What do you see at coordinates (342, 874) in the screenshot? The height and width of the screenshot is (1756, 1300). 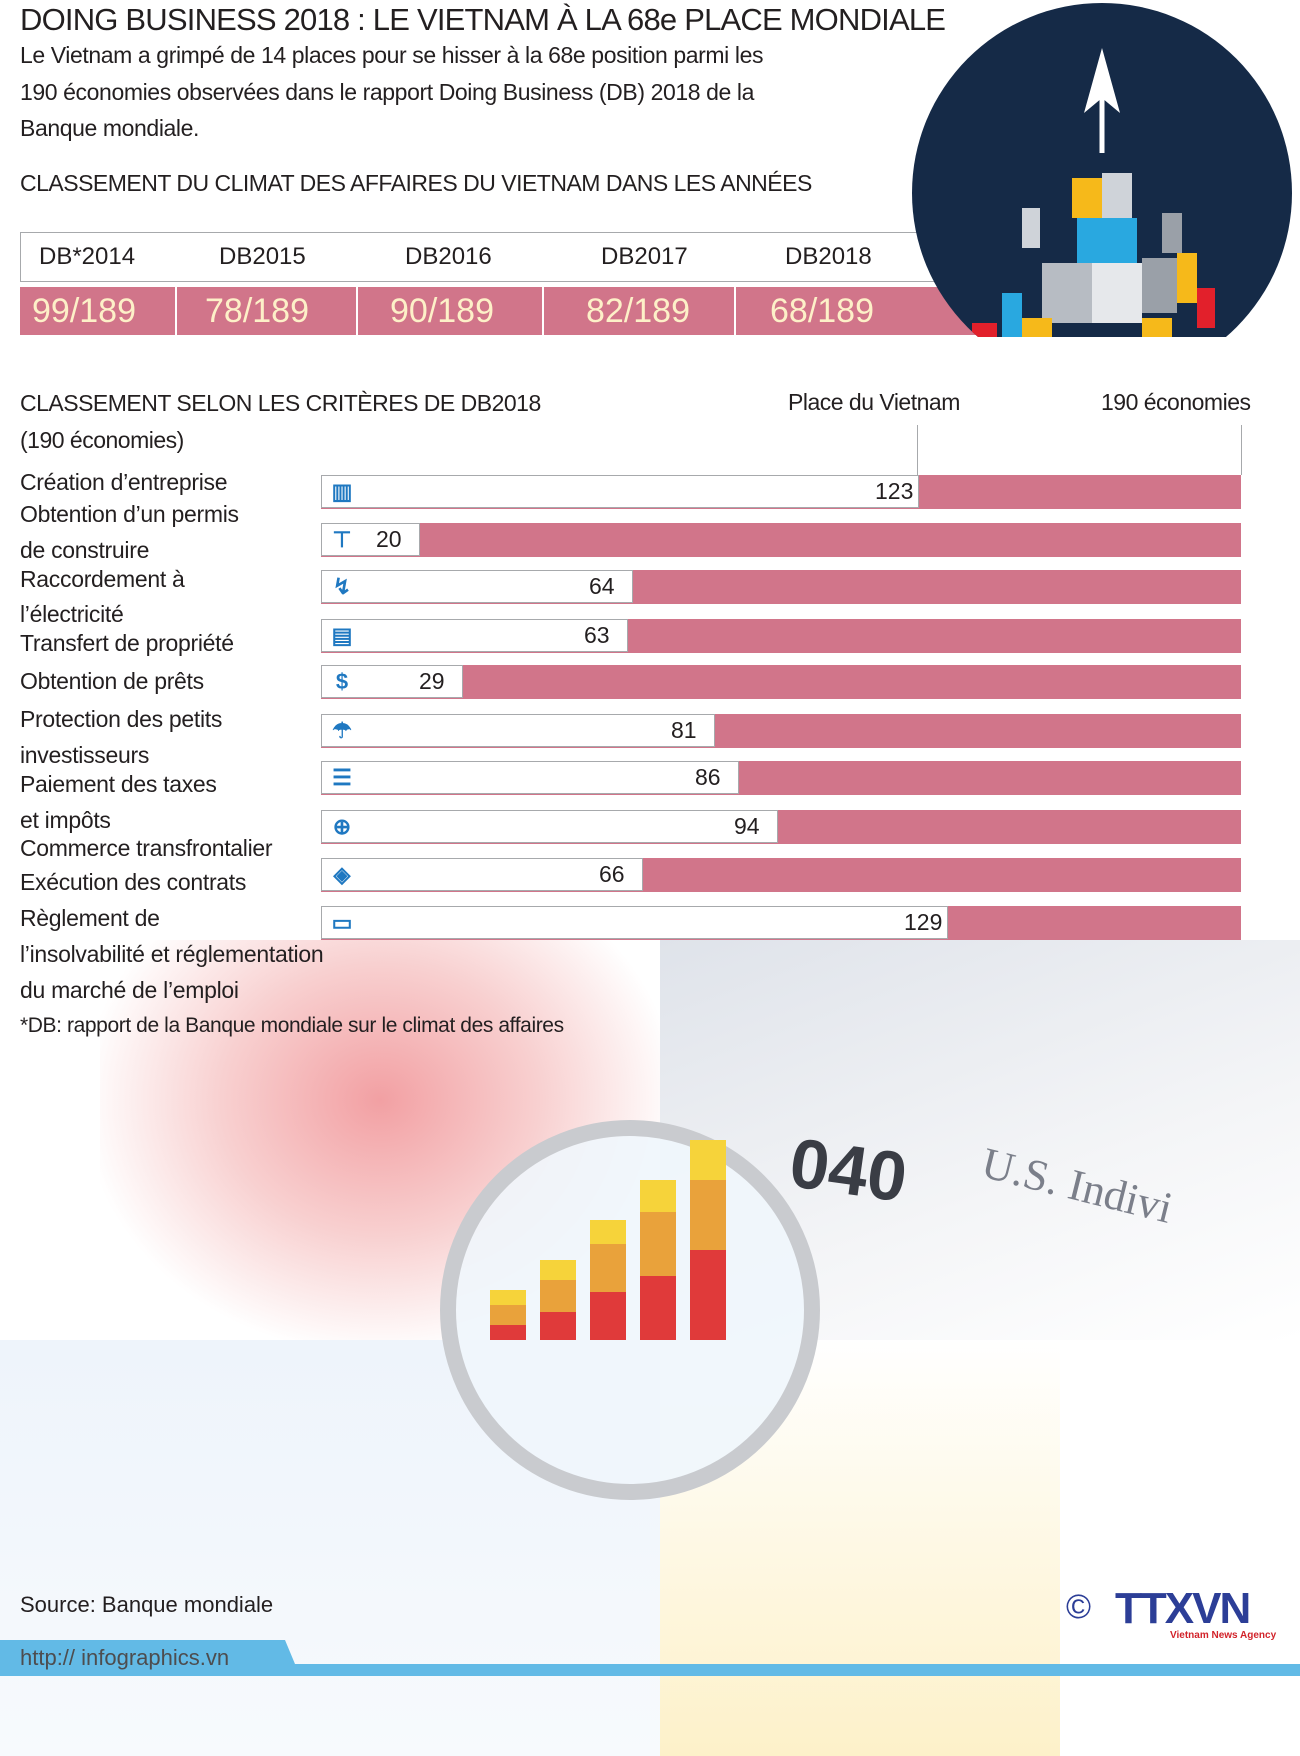 I see `handshake-icon: ◈` at bounding box center [342, 874].